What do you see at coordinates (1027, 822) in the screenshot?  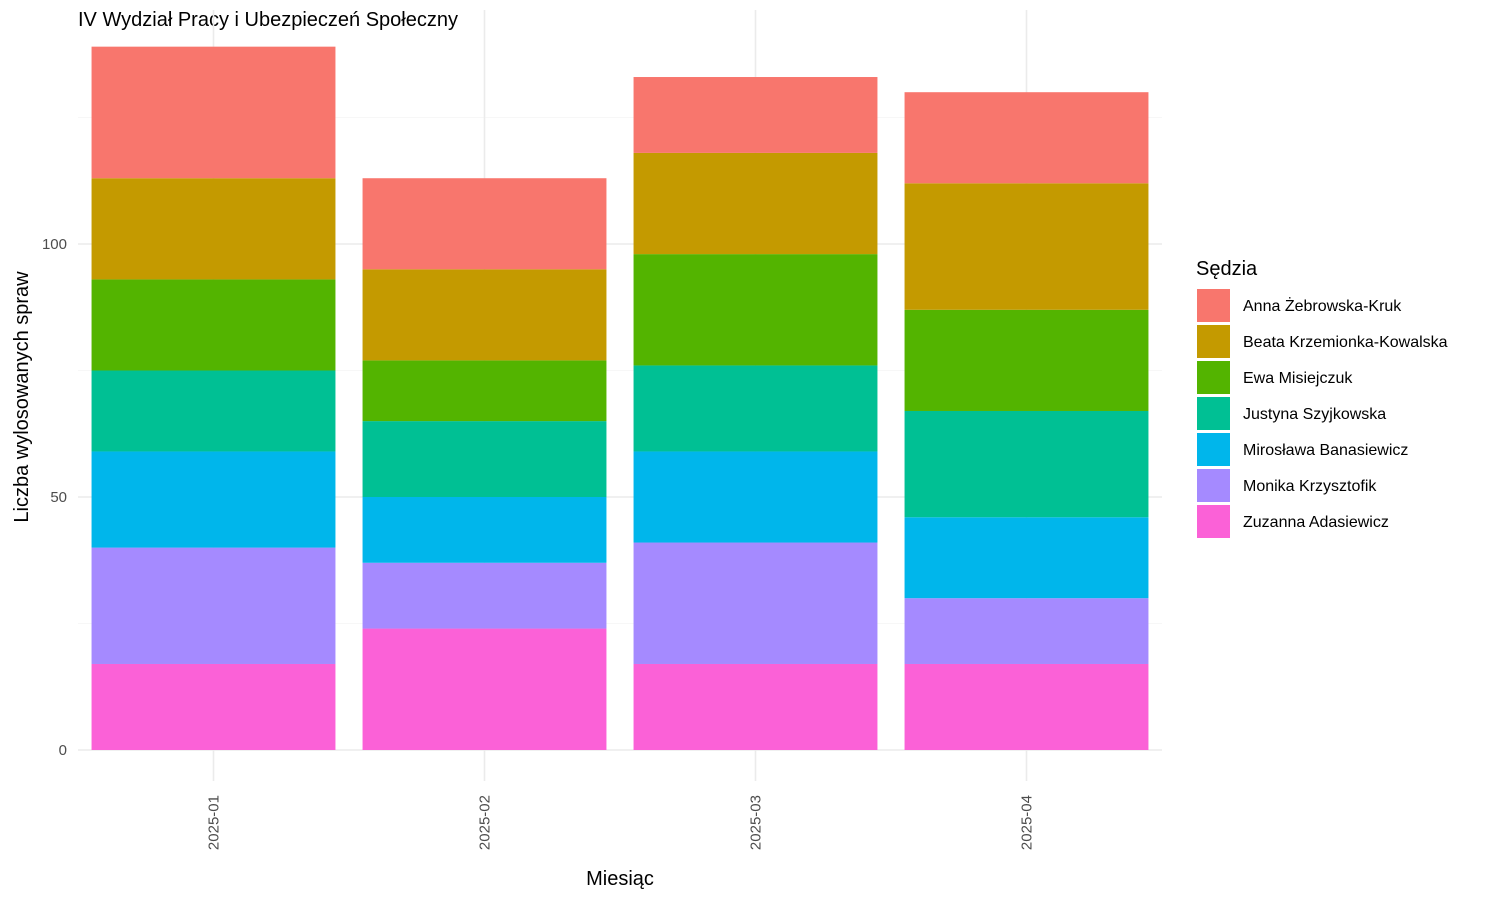 I see `x-tick-label: 2025-04` at bounding box center [1027, 822].